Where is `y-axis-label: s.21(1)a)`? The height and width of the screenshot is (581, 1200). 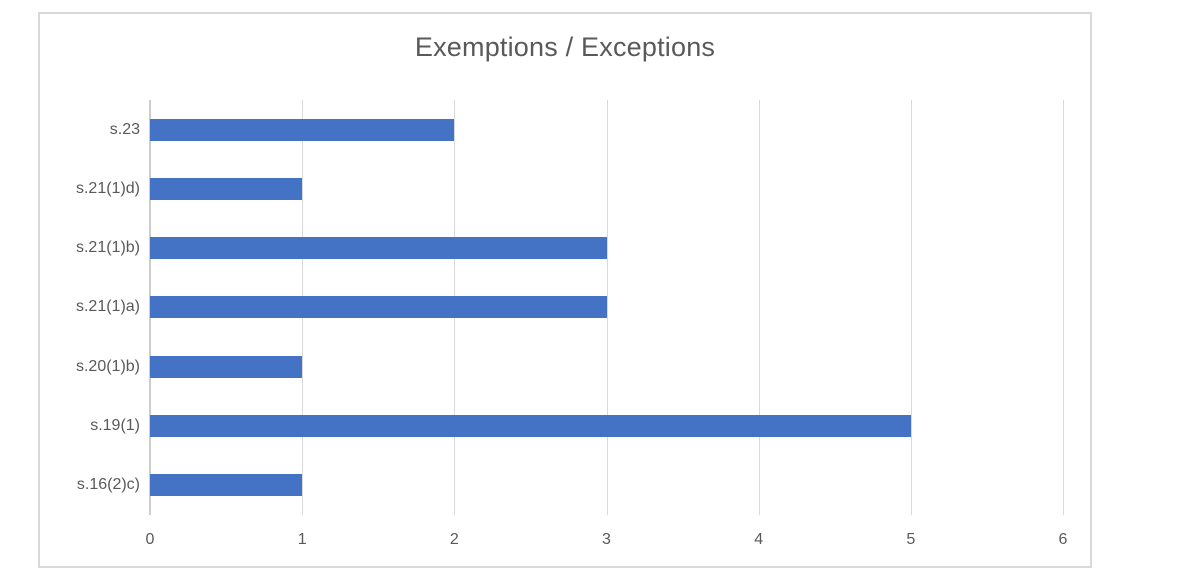
y-axis-label: s.21(1)a) is located at coordinates (107, 307).